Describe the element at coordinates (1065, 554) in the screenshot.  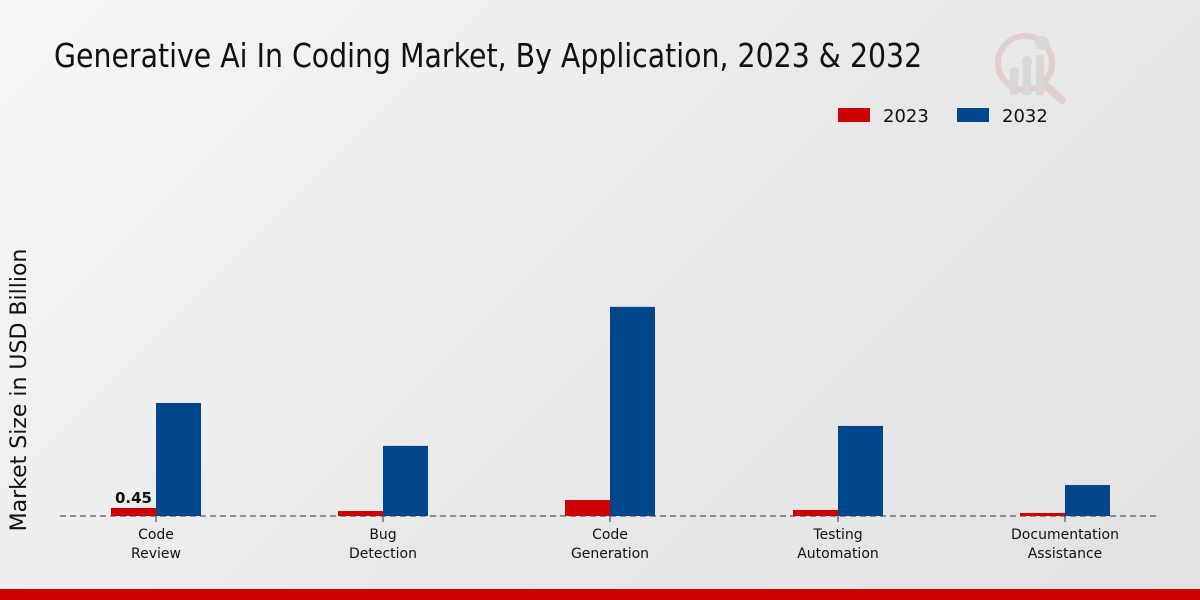
I see `x-tick-label: Assistance` at that location.